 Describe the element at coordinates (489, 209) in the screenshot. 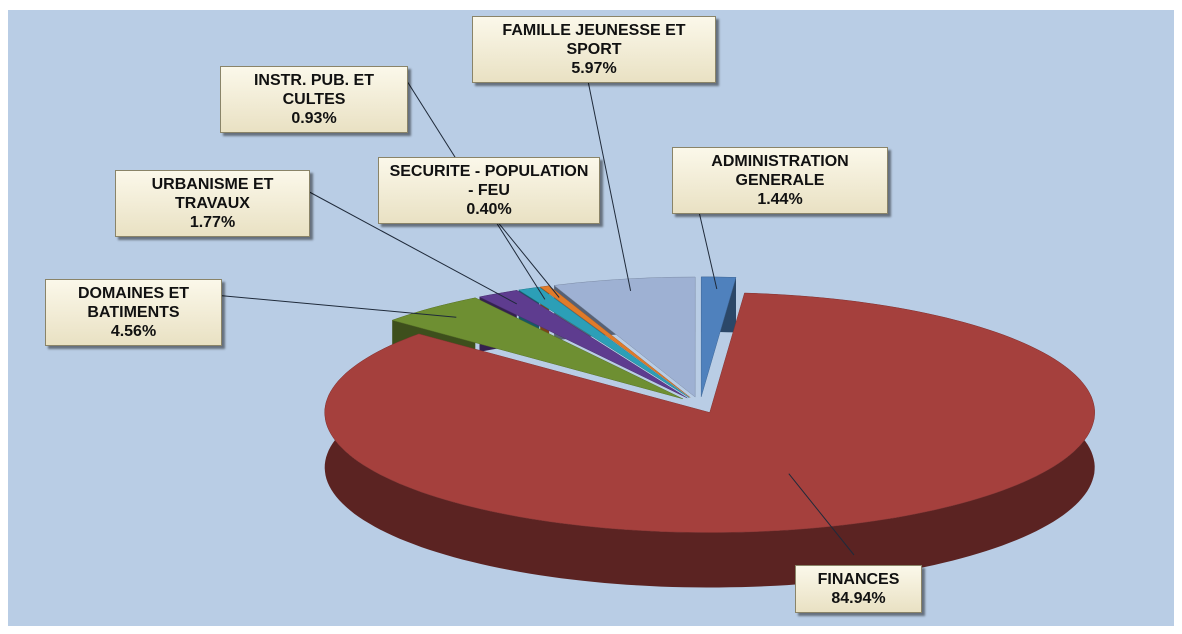

I see `value-label: 0.40%` at that location.